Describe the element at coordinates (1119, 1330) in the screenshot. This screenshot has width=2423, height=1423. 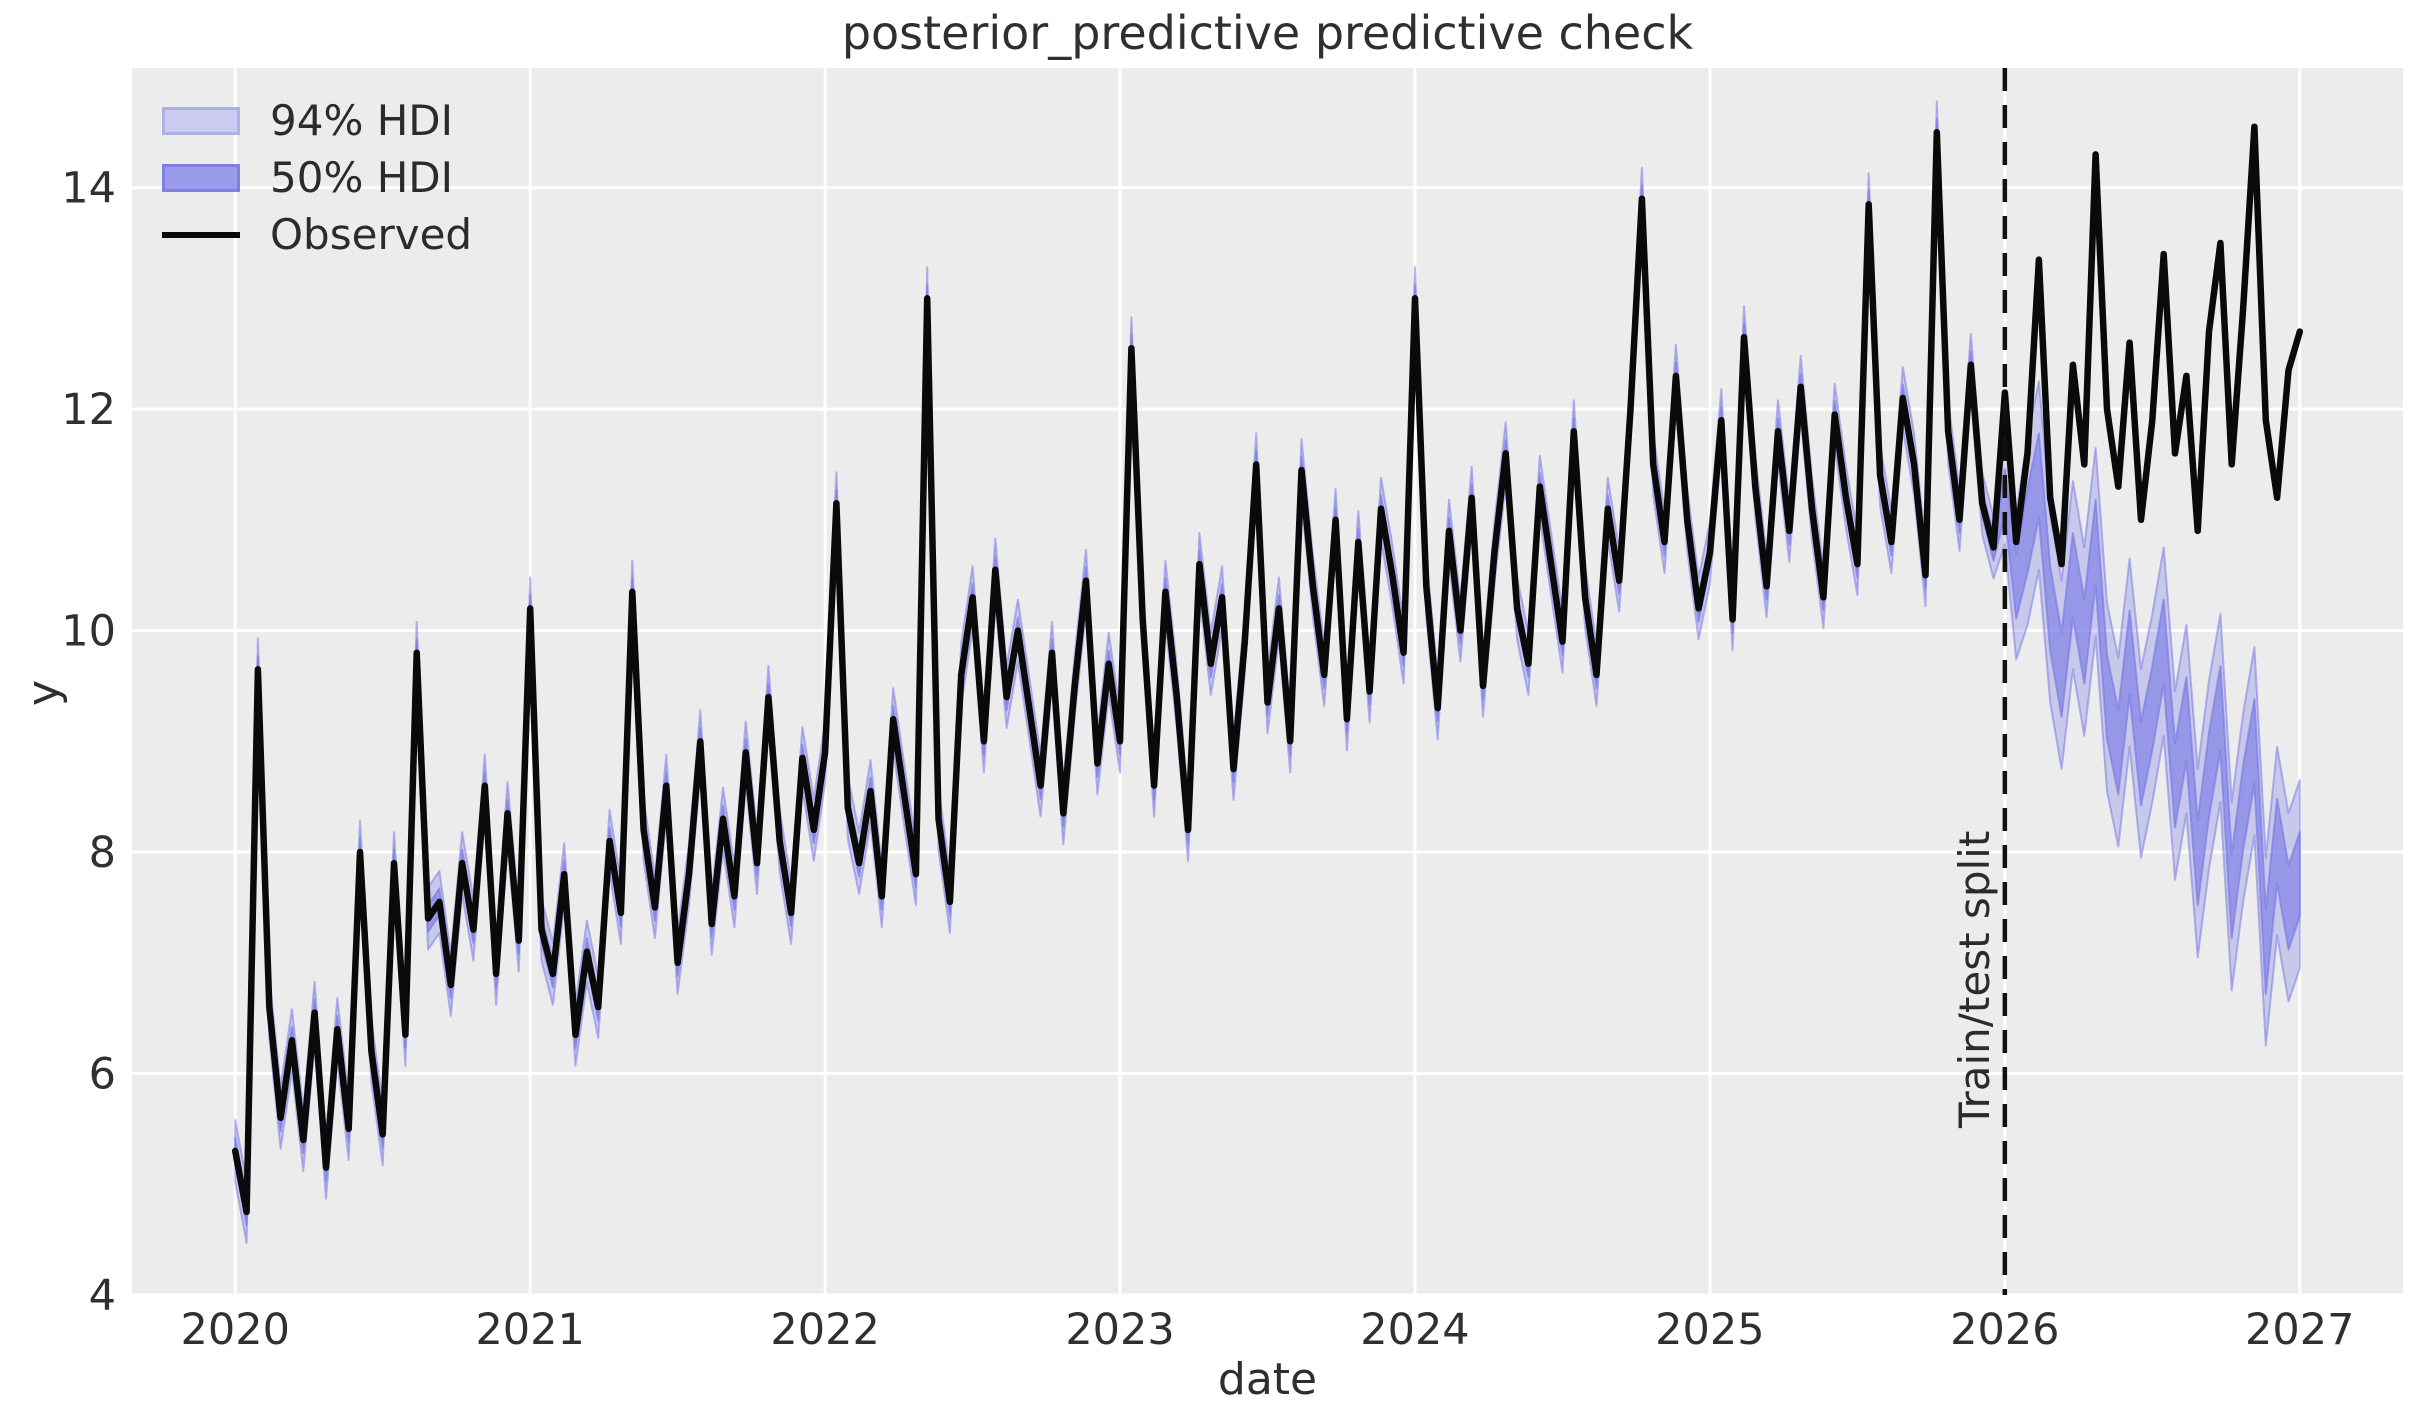
I see `x-tick-label: 2023` at that location.